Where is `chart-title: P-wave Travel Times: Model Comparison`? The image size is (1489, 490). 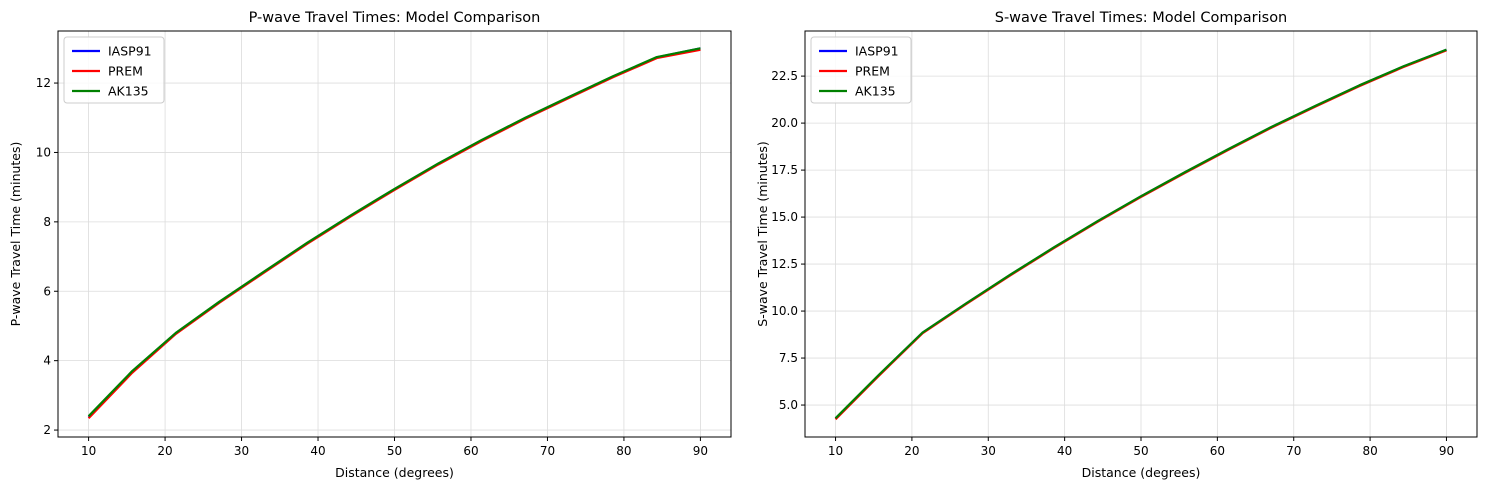 chart-title: P-wave Travel Times: Model Comparison is located at coordinates (395, 18).